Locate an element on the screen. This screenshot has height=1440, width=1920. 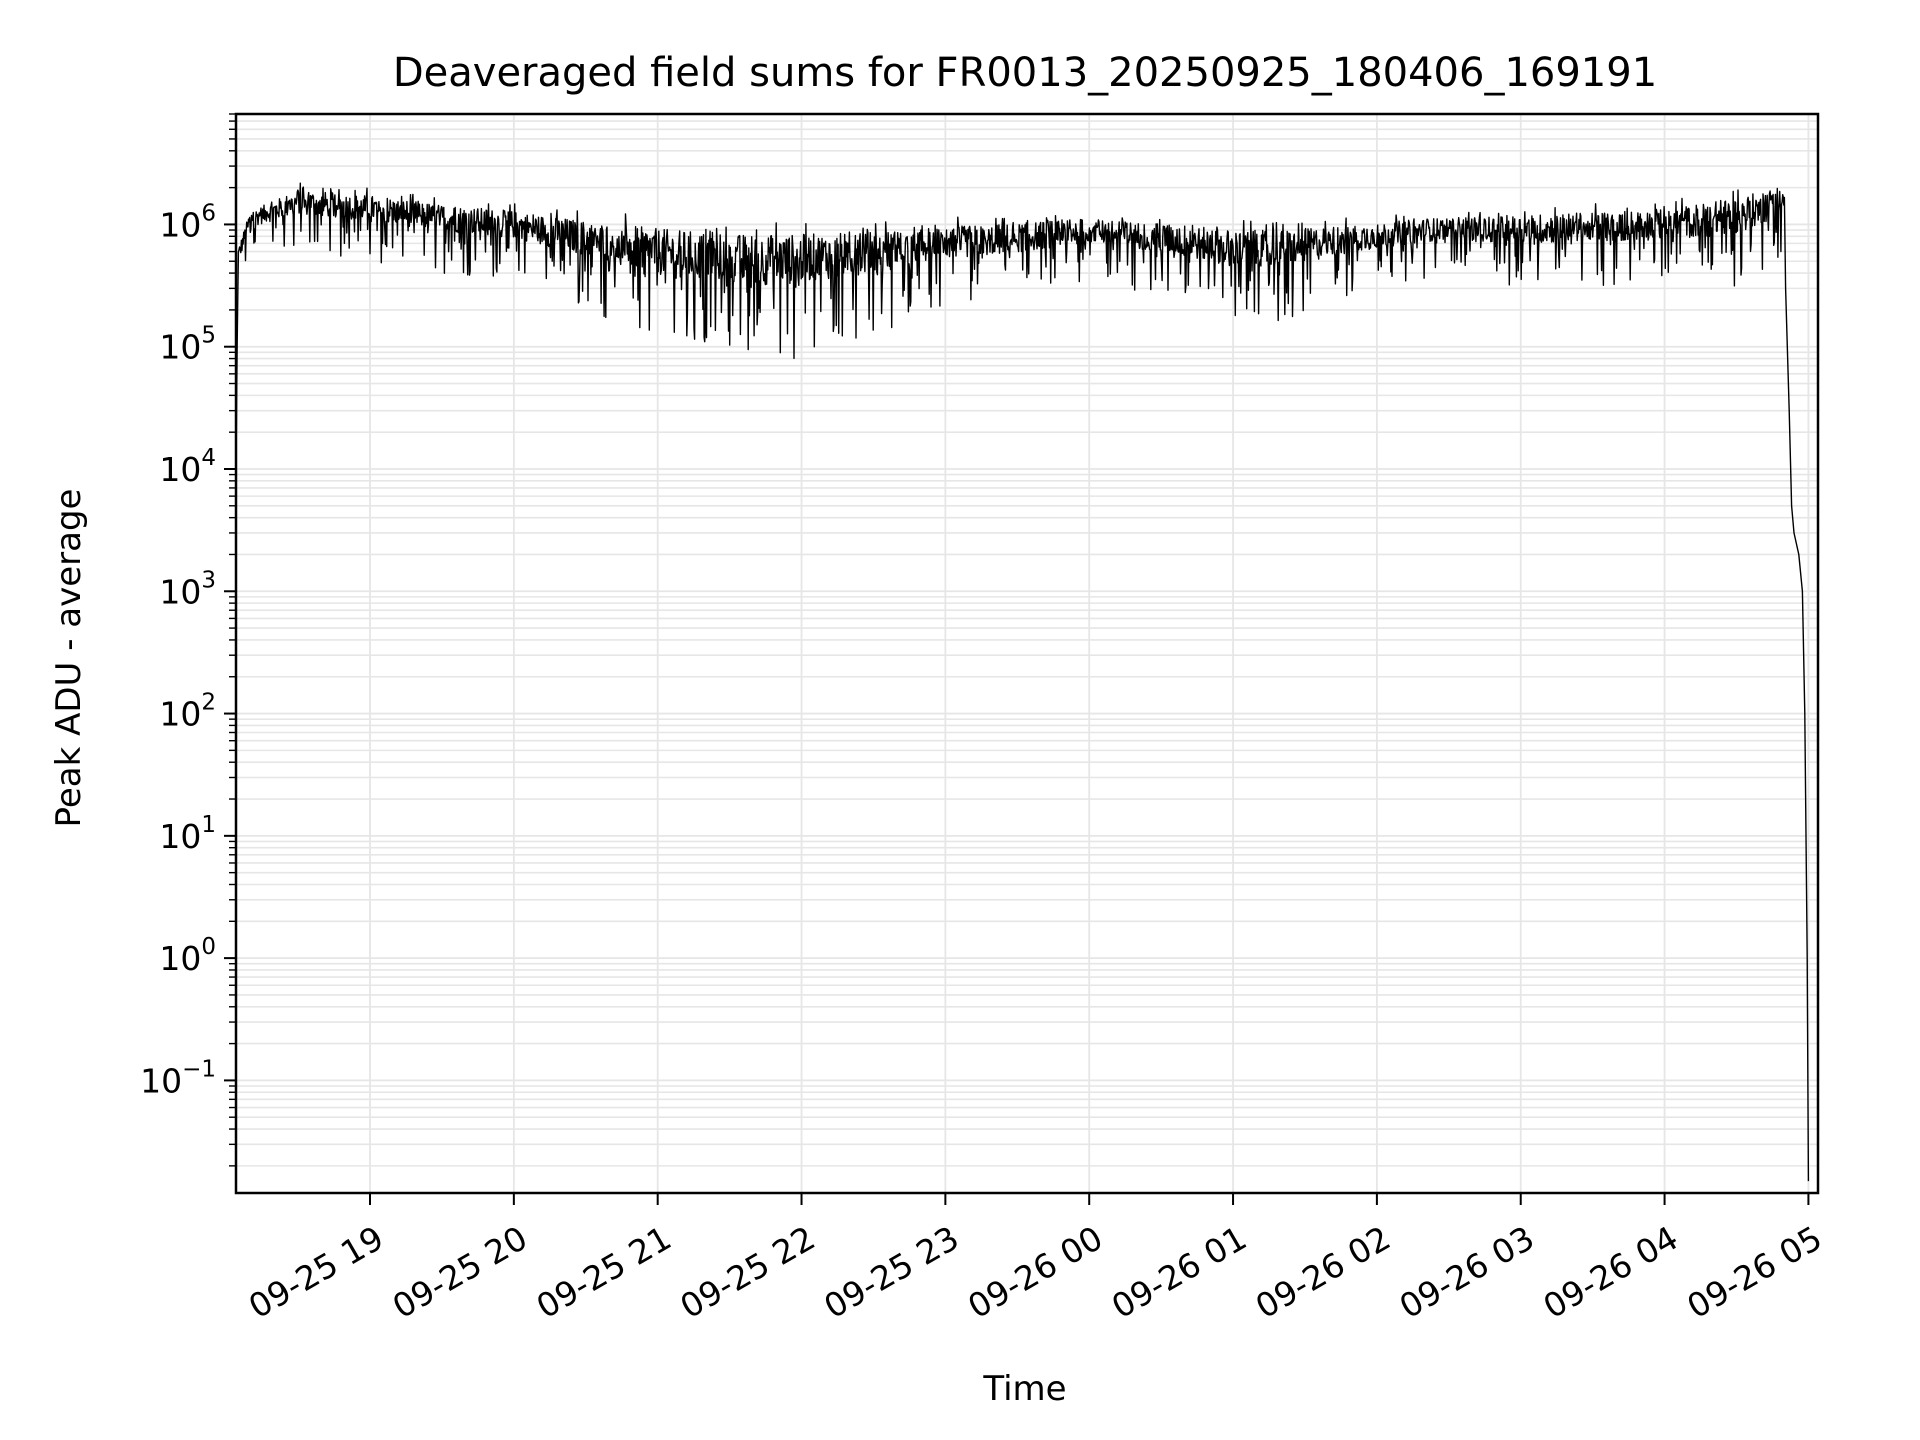
x-tick-label: 09-26 00 is located at coordinates (1035, 1272).